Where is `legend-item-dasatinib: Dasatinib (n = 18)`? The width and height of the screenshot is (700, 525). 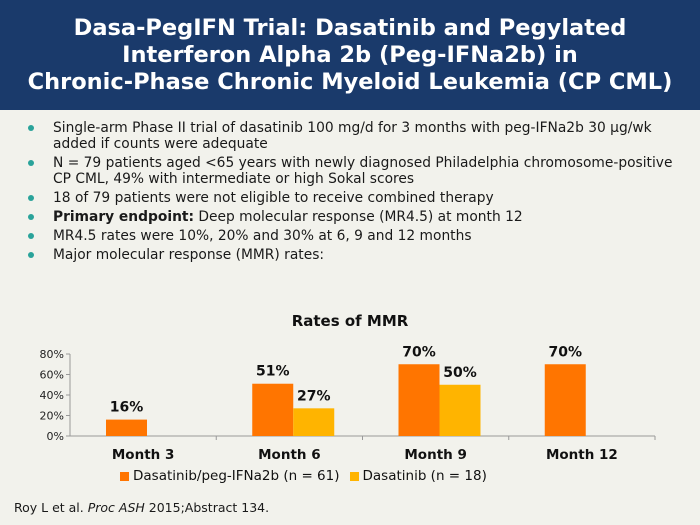 legend-item-dasatinib: Dasatinib (n = 18) is located at coordinates (418, 476).